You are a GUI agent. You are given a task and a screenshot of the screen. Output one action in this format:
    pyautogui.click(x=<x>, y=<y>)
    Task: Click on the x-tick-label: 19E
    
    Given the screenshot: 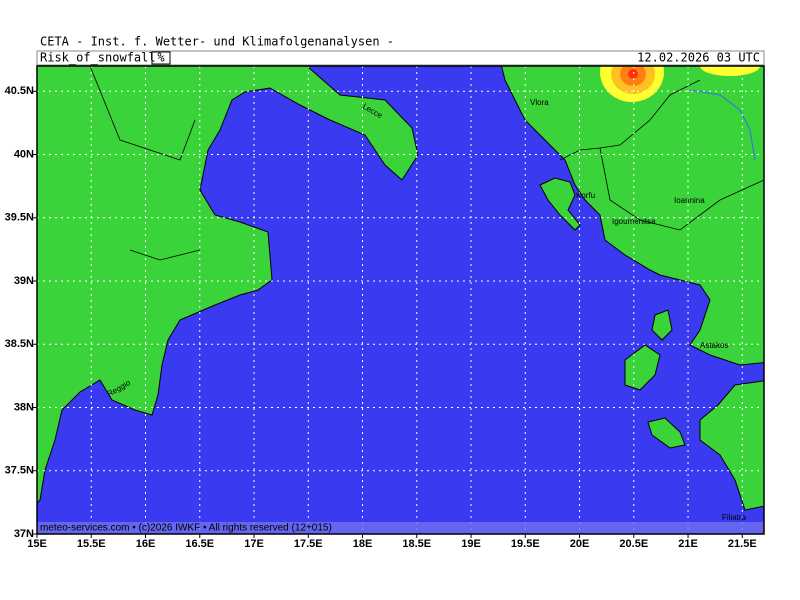 What is the action you would take?
    pyautogui.click(x=471, y=544)
    